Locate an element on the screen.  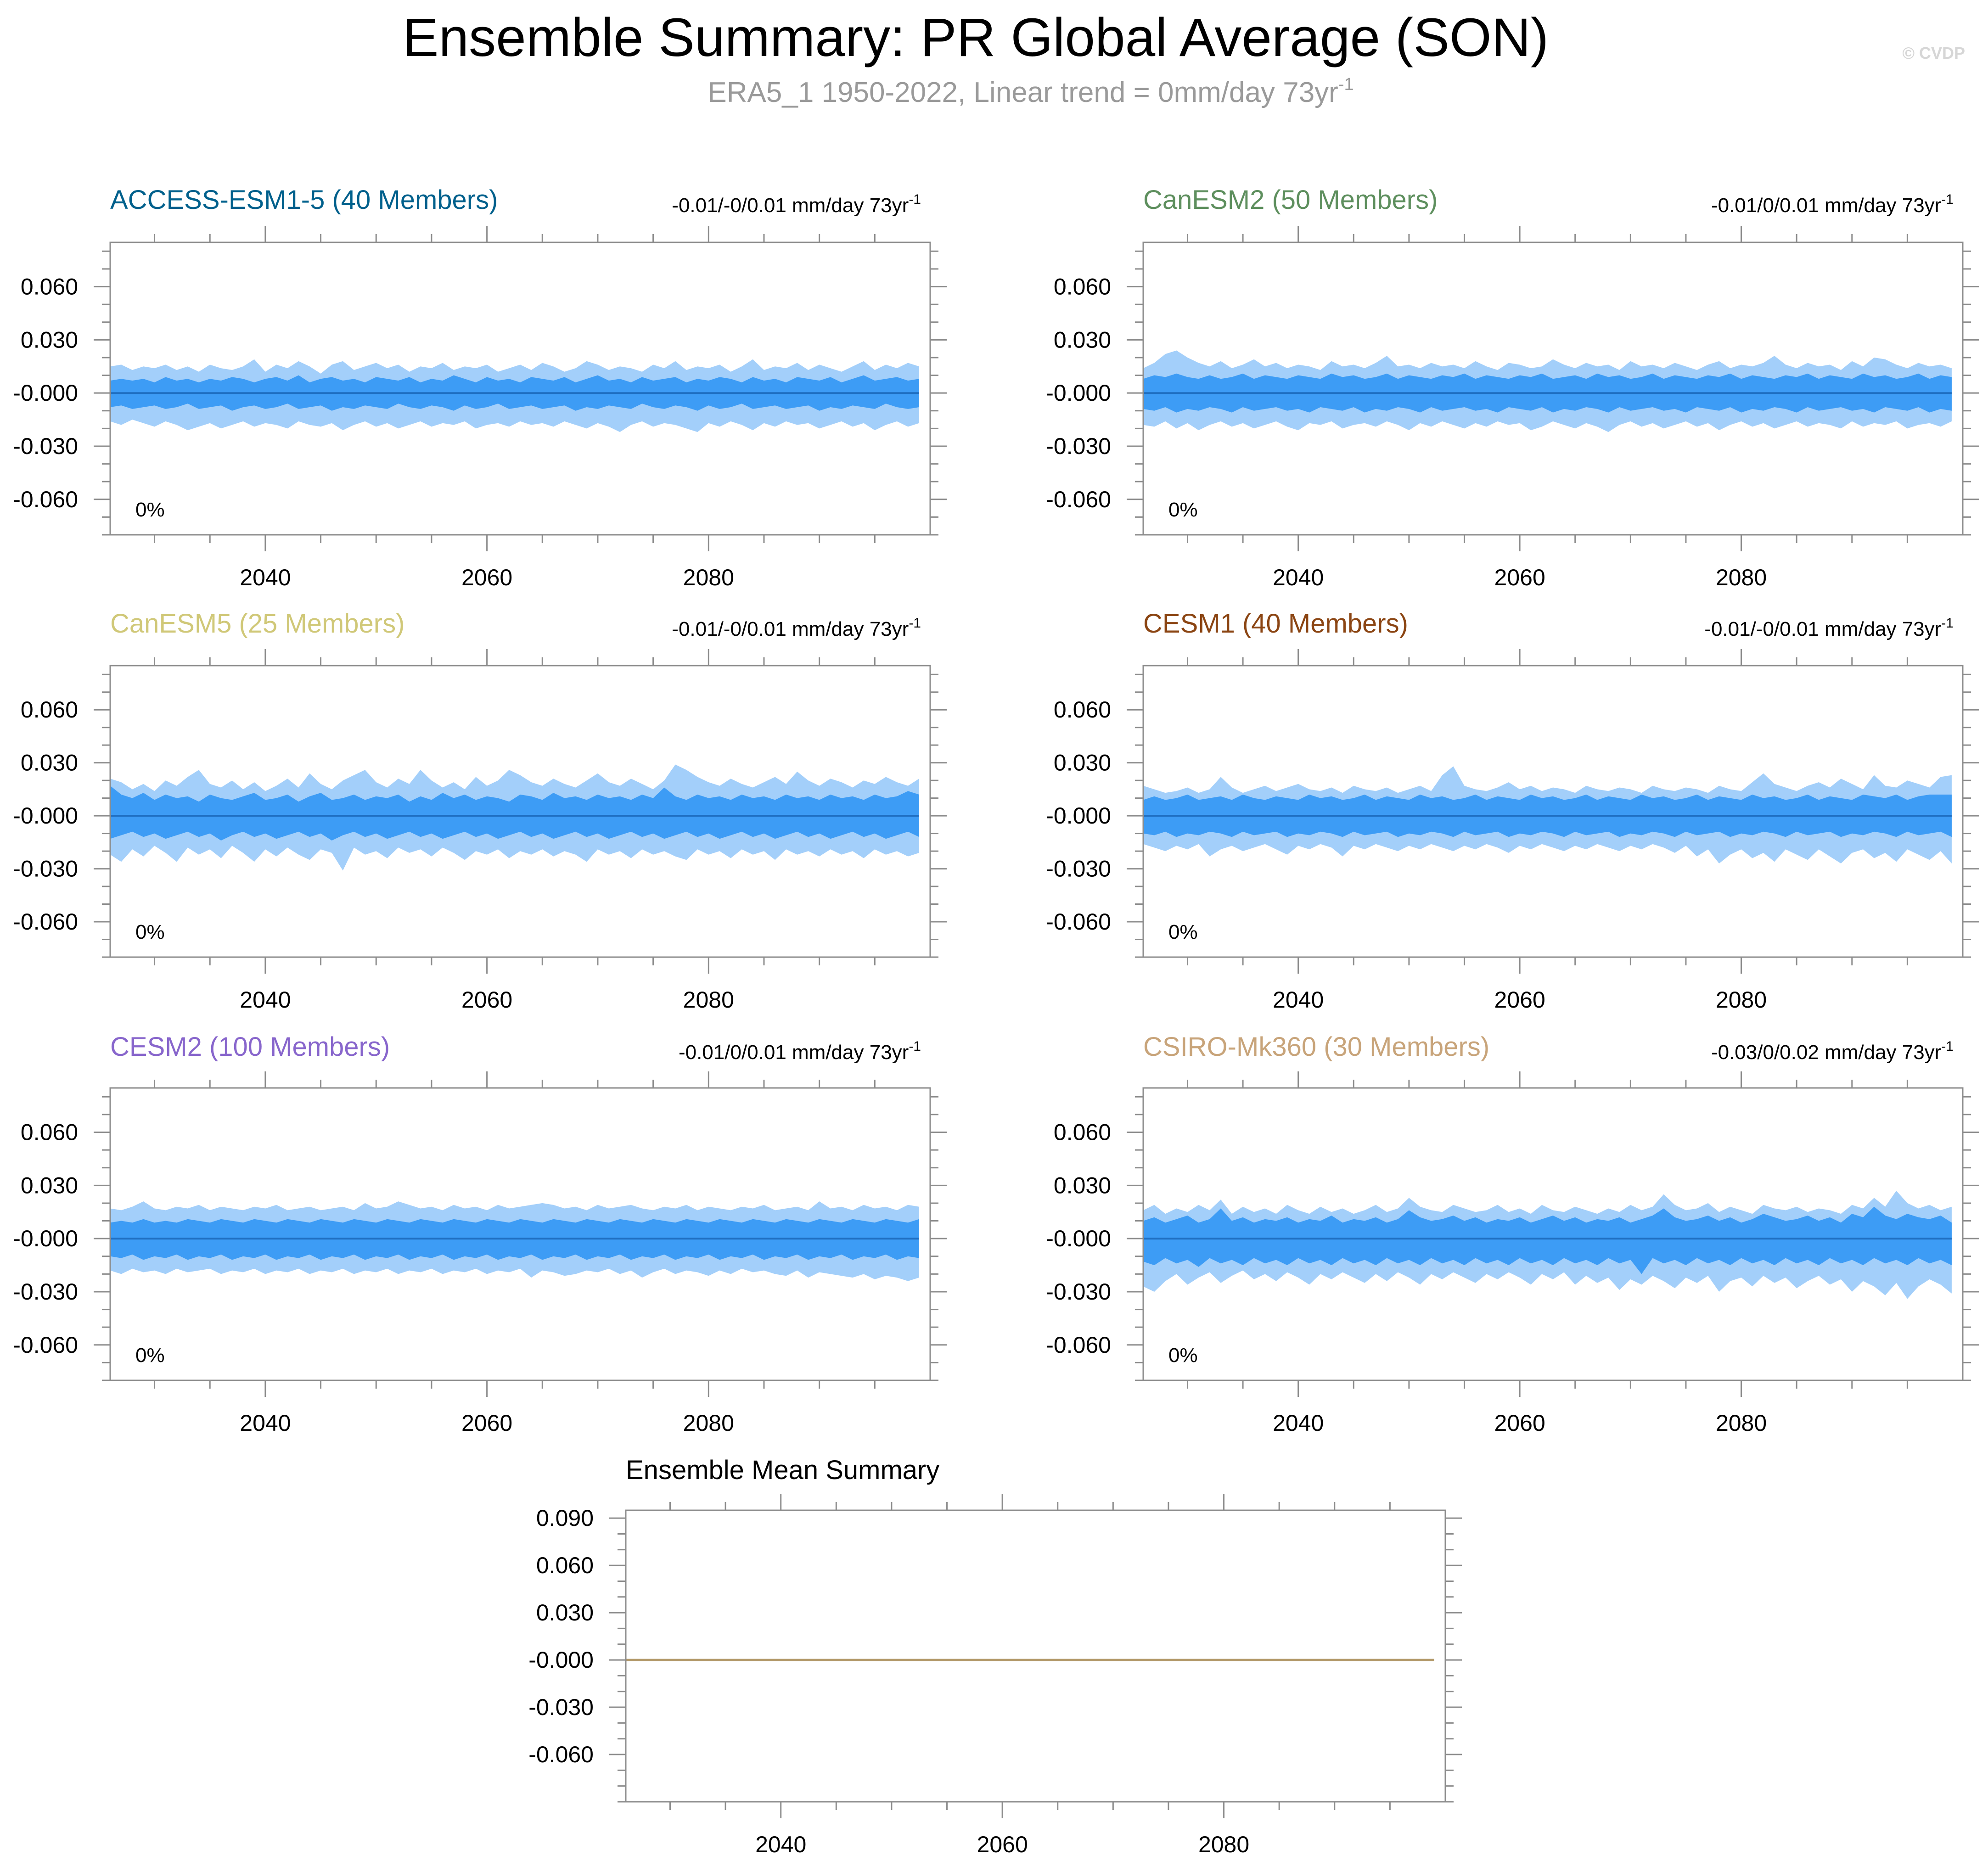
panel-title-canesm5: CanESM5 (25 Members) is located at coordinates (257, 624).